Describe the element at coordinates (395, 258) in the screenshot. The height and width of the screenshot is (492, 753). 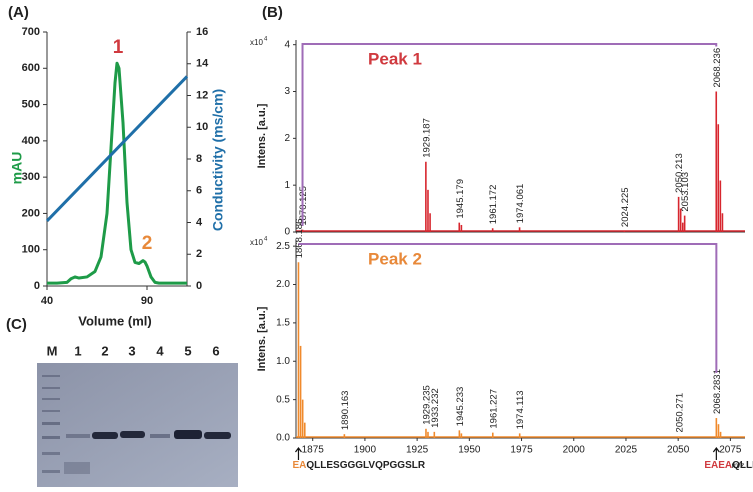
I see `peak-annotation: Peak 2` at that location.